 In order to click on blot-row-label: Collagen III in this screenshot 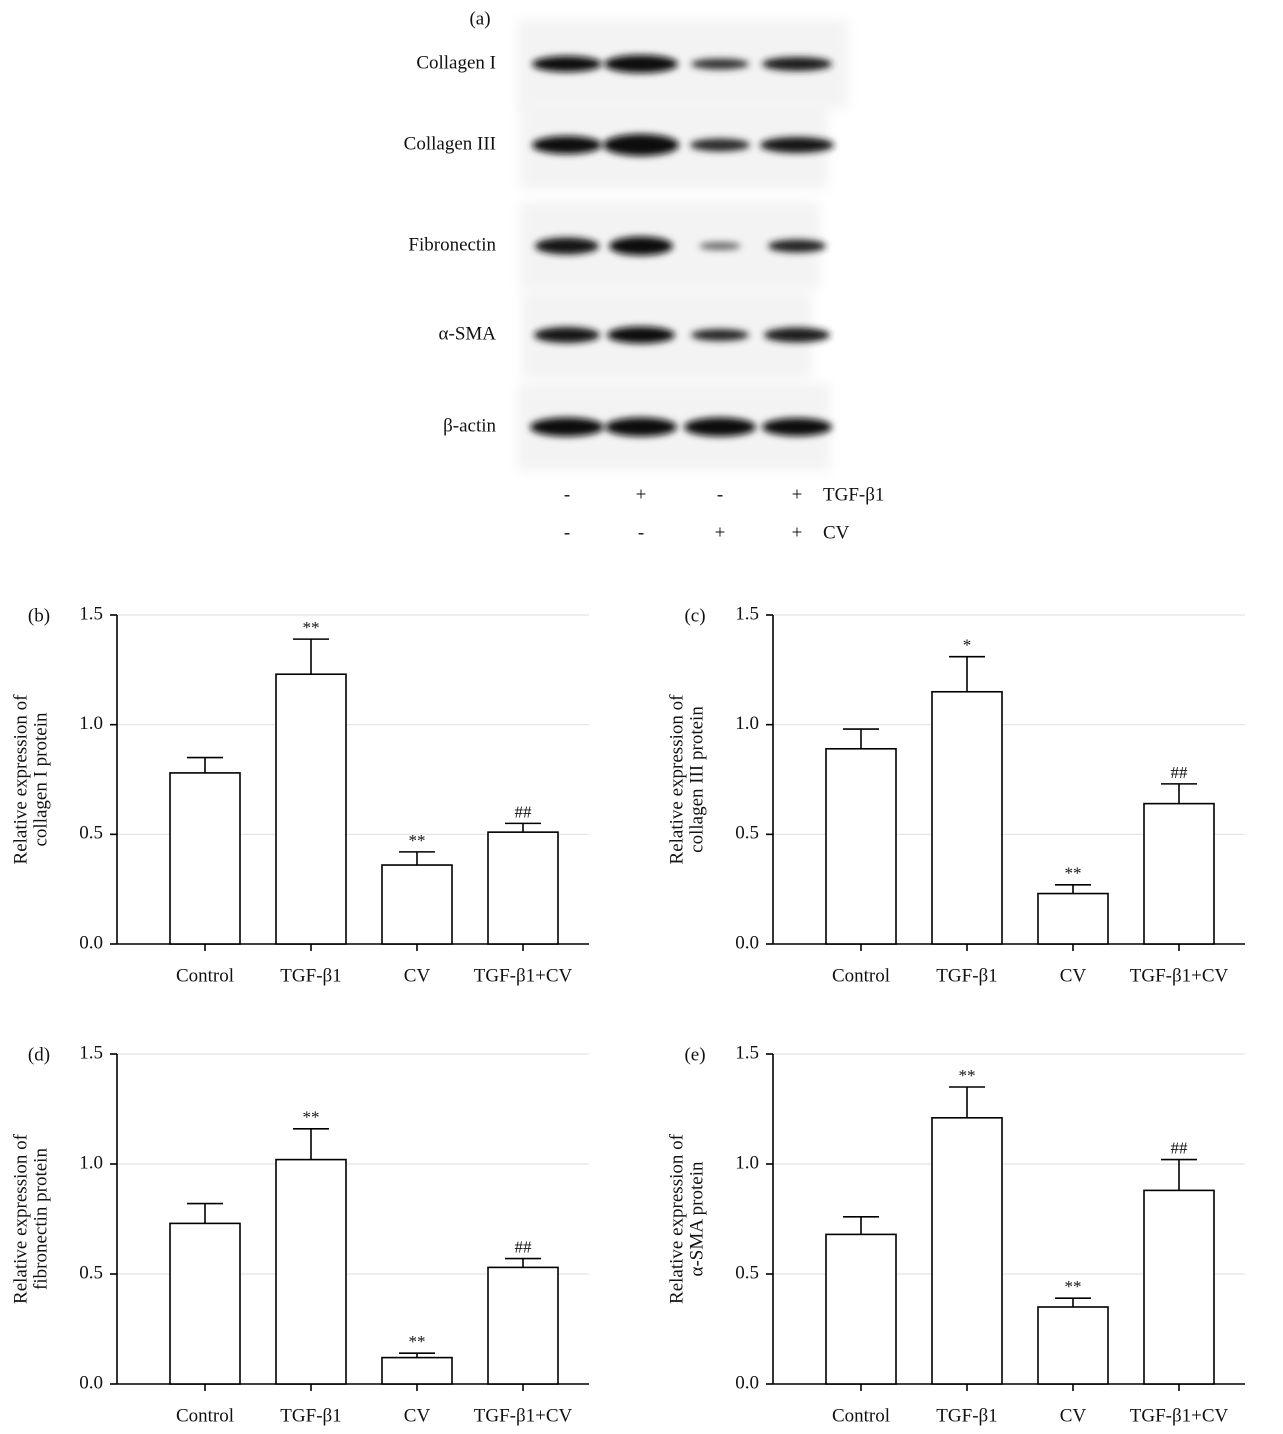, I will do `click(450, 143)`.